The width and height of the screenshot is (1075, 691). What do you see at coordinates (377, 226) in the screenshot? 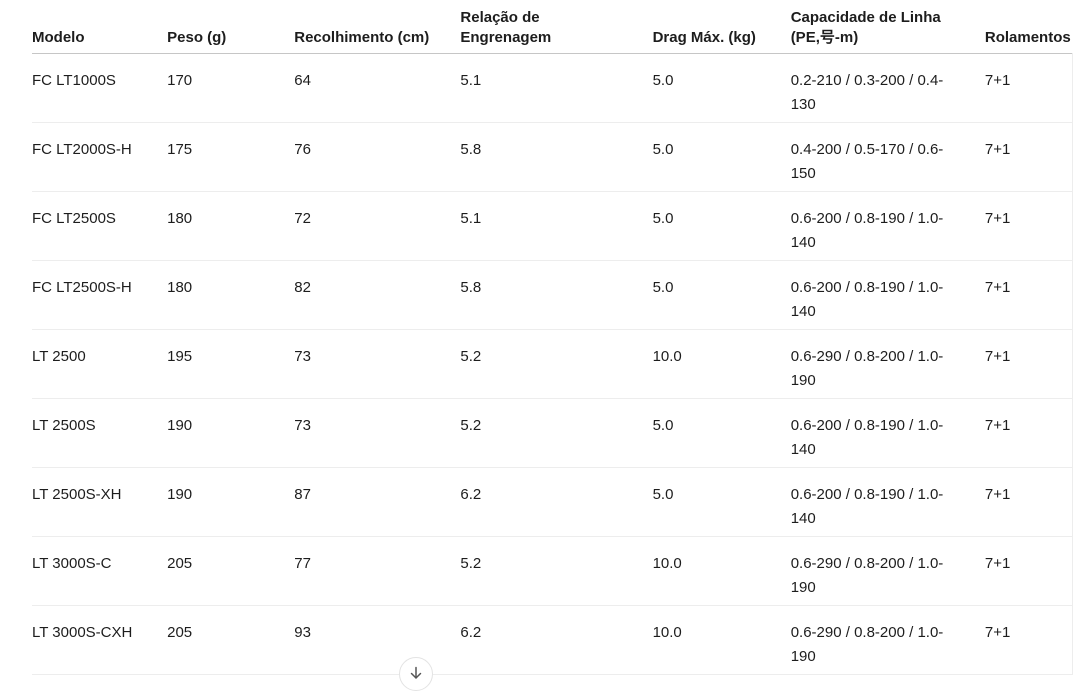
I see `cell-recolhimento-cm: 72` at bounding box center [377, 226].